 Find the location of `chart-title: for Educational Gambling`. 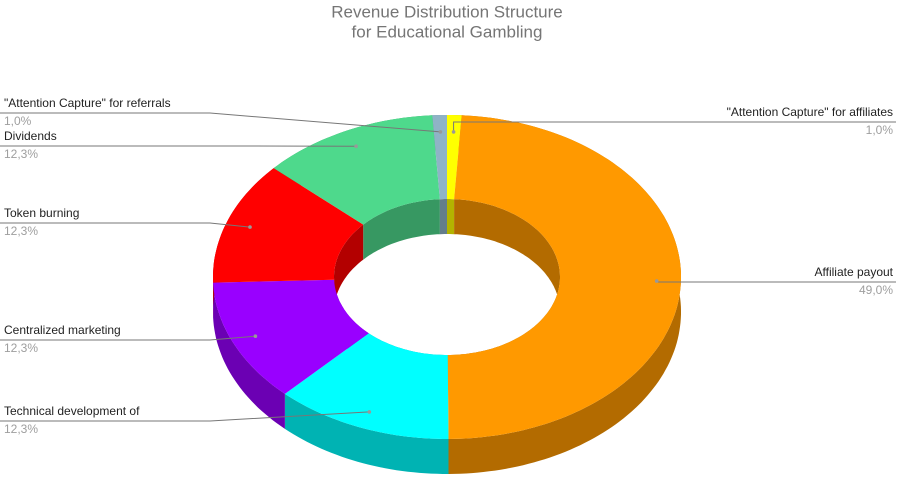

chart-title: for Educational Gambling is located at coordinates (447, 31).